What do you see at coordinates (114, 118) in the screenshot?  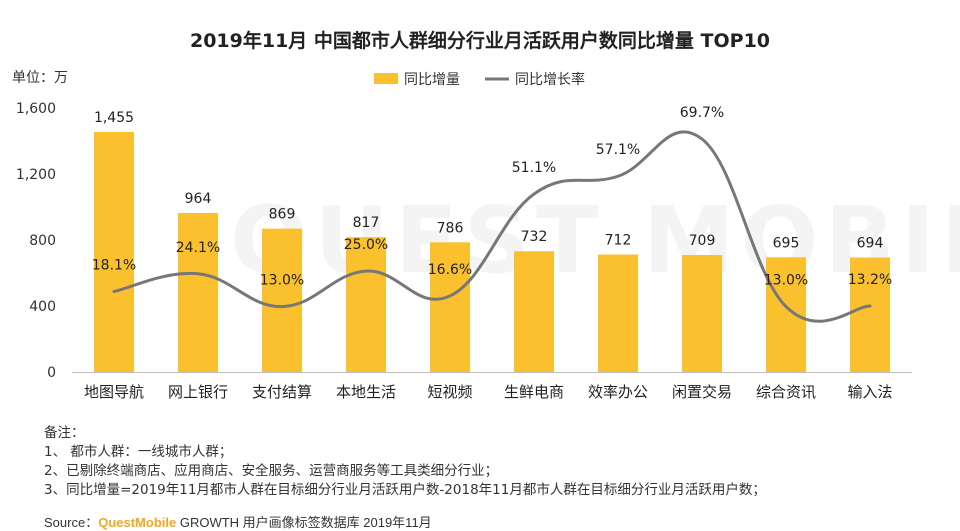 I see `bar-value-label: 1,455` at bounding box center [114, 118].